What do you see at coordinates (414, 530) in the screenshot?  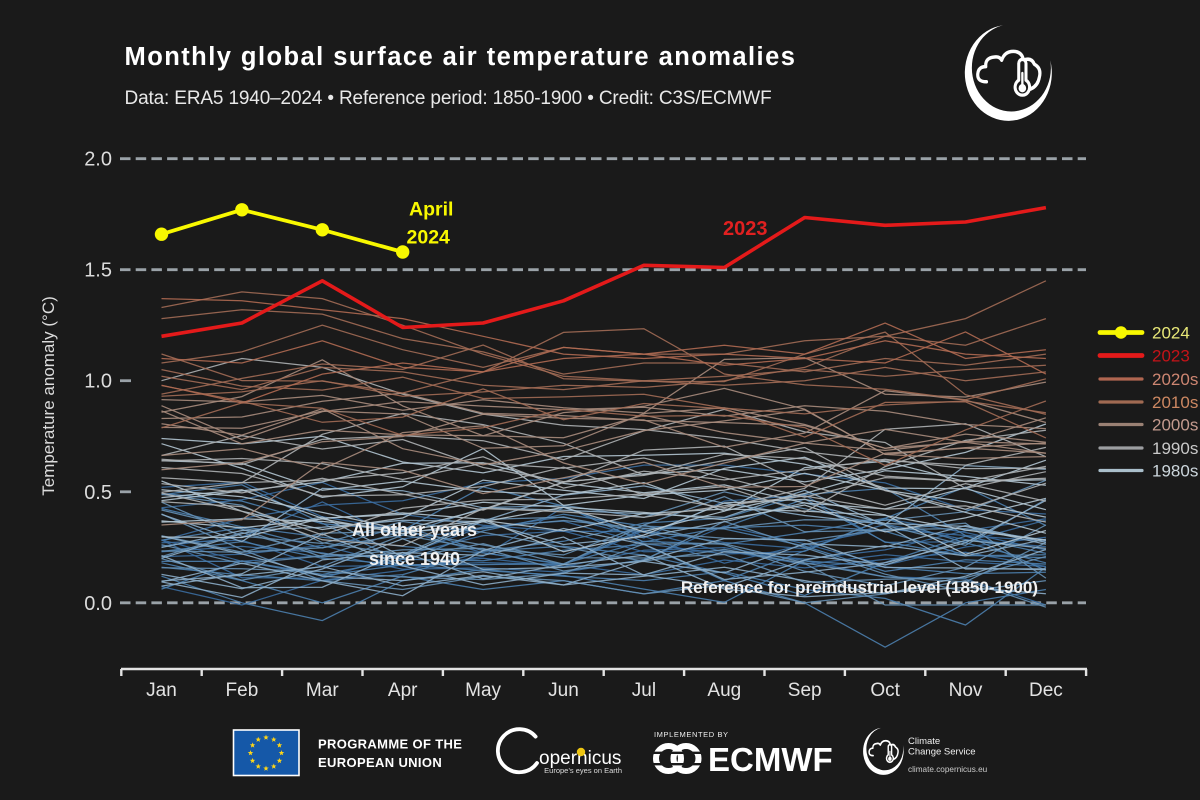 I see `svg-text: All other years` at bounding box center [414, 530].